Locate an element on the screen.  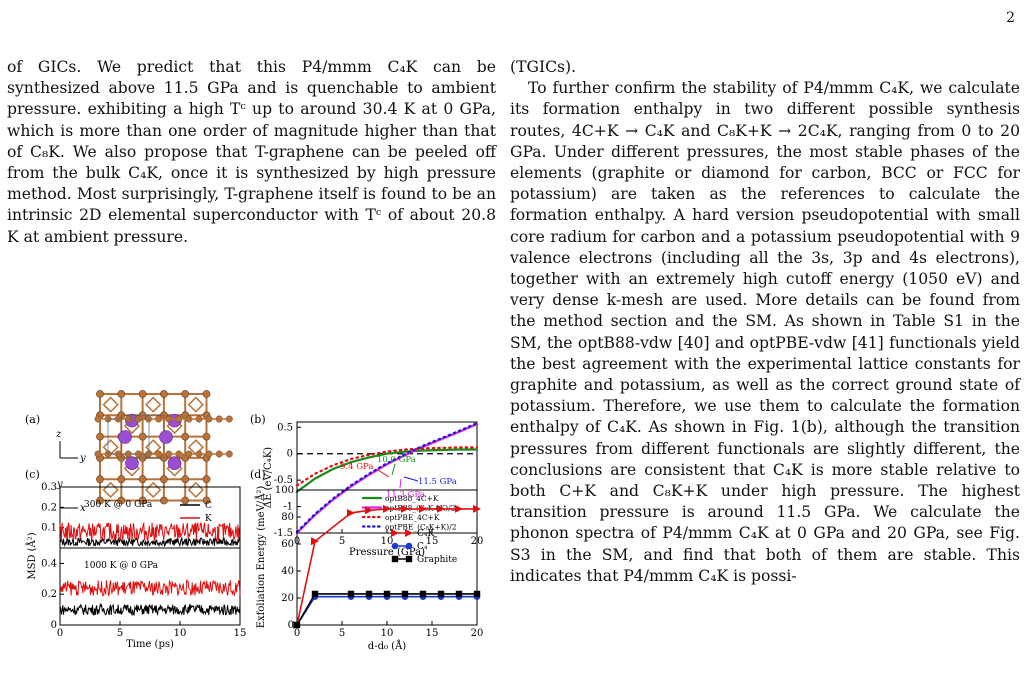
y-tick-label: 0.4 is located at coordinates (49, 563).